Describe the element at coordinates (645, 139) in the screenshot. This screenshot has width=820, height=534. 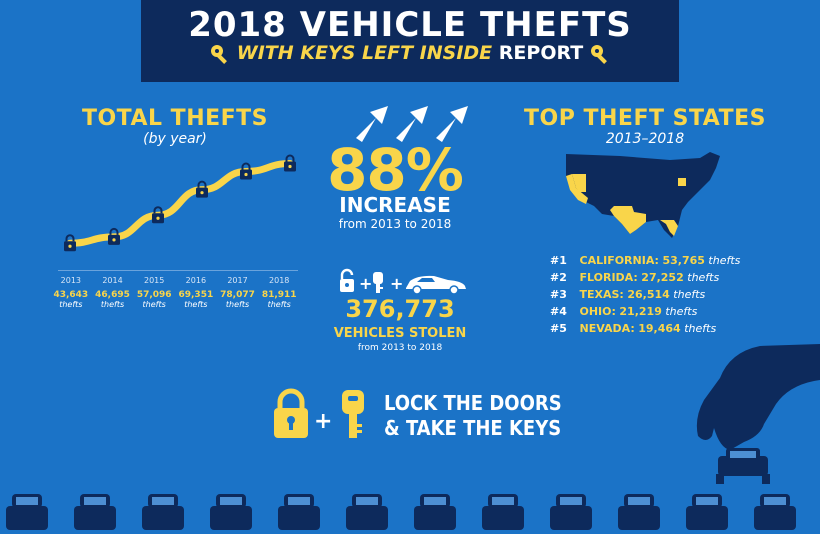
I see `top-states-subtitle: 2013–2018` at that location.